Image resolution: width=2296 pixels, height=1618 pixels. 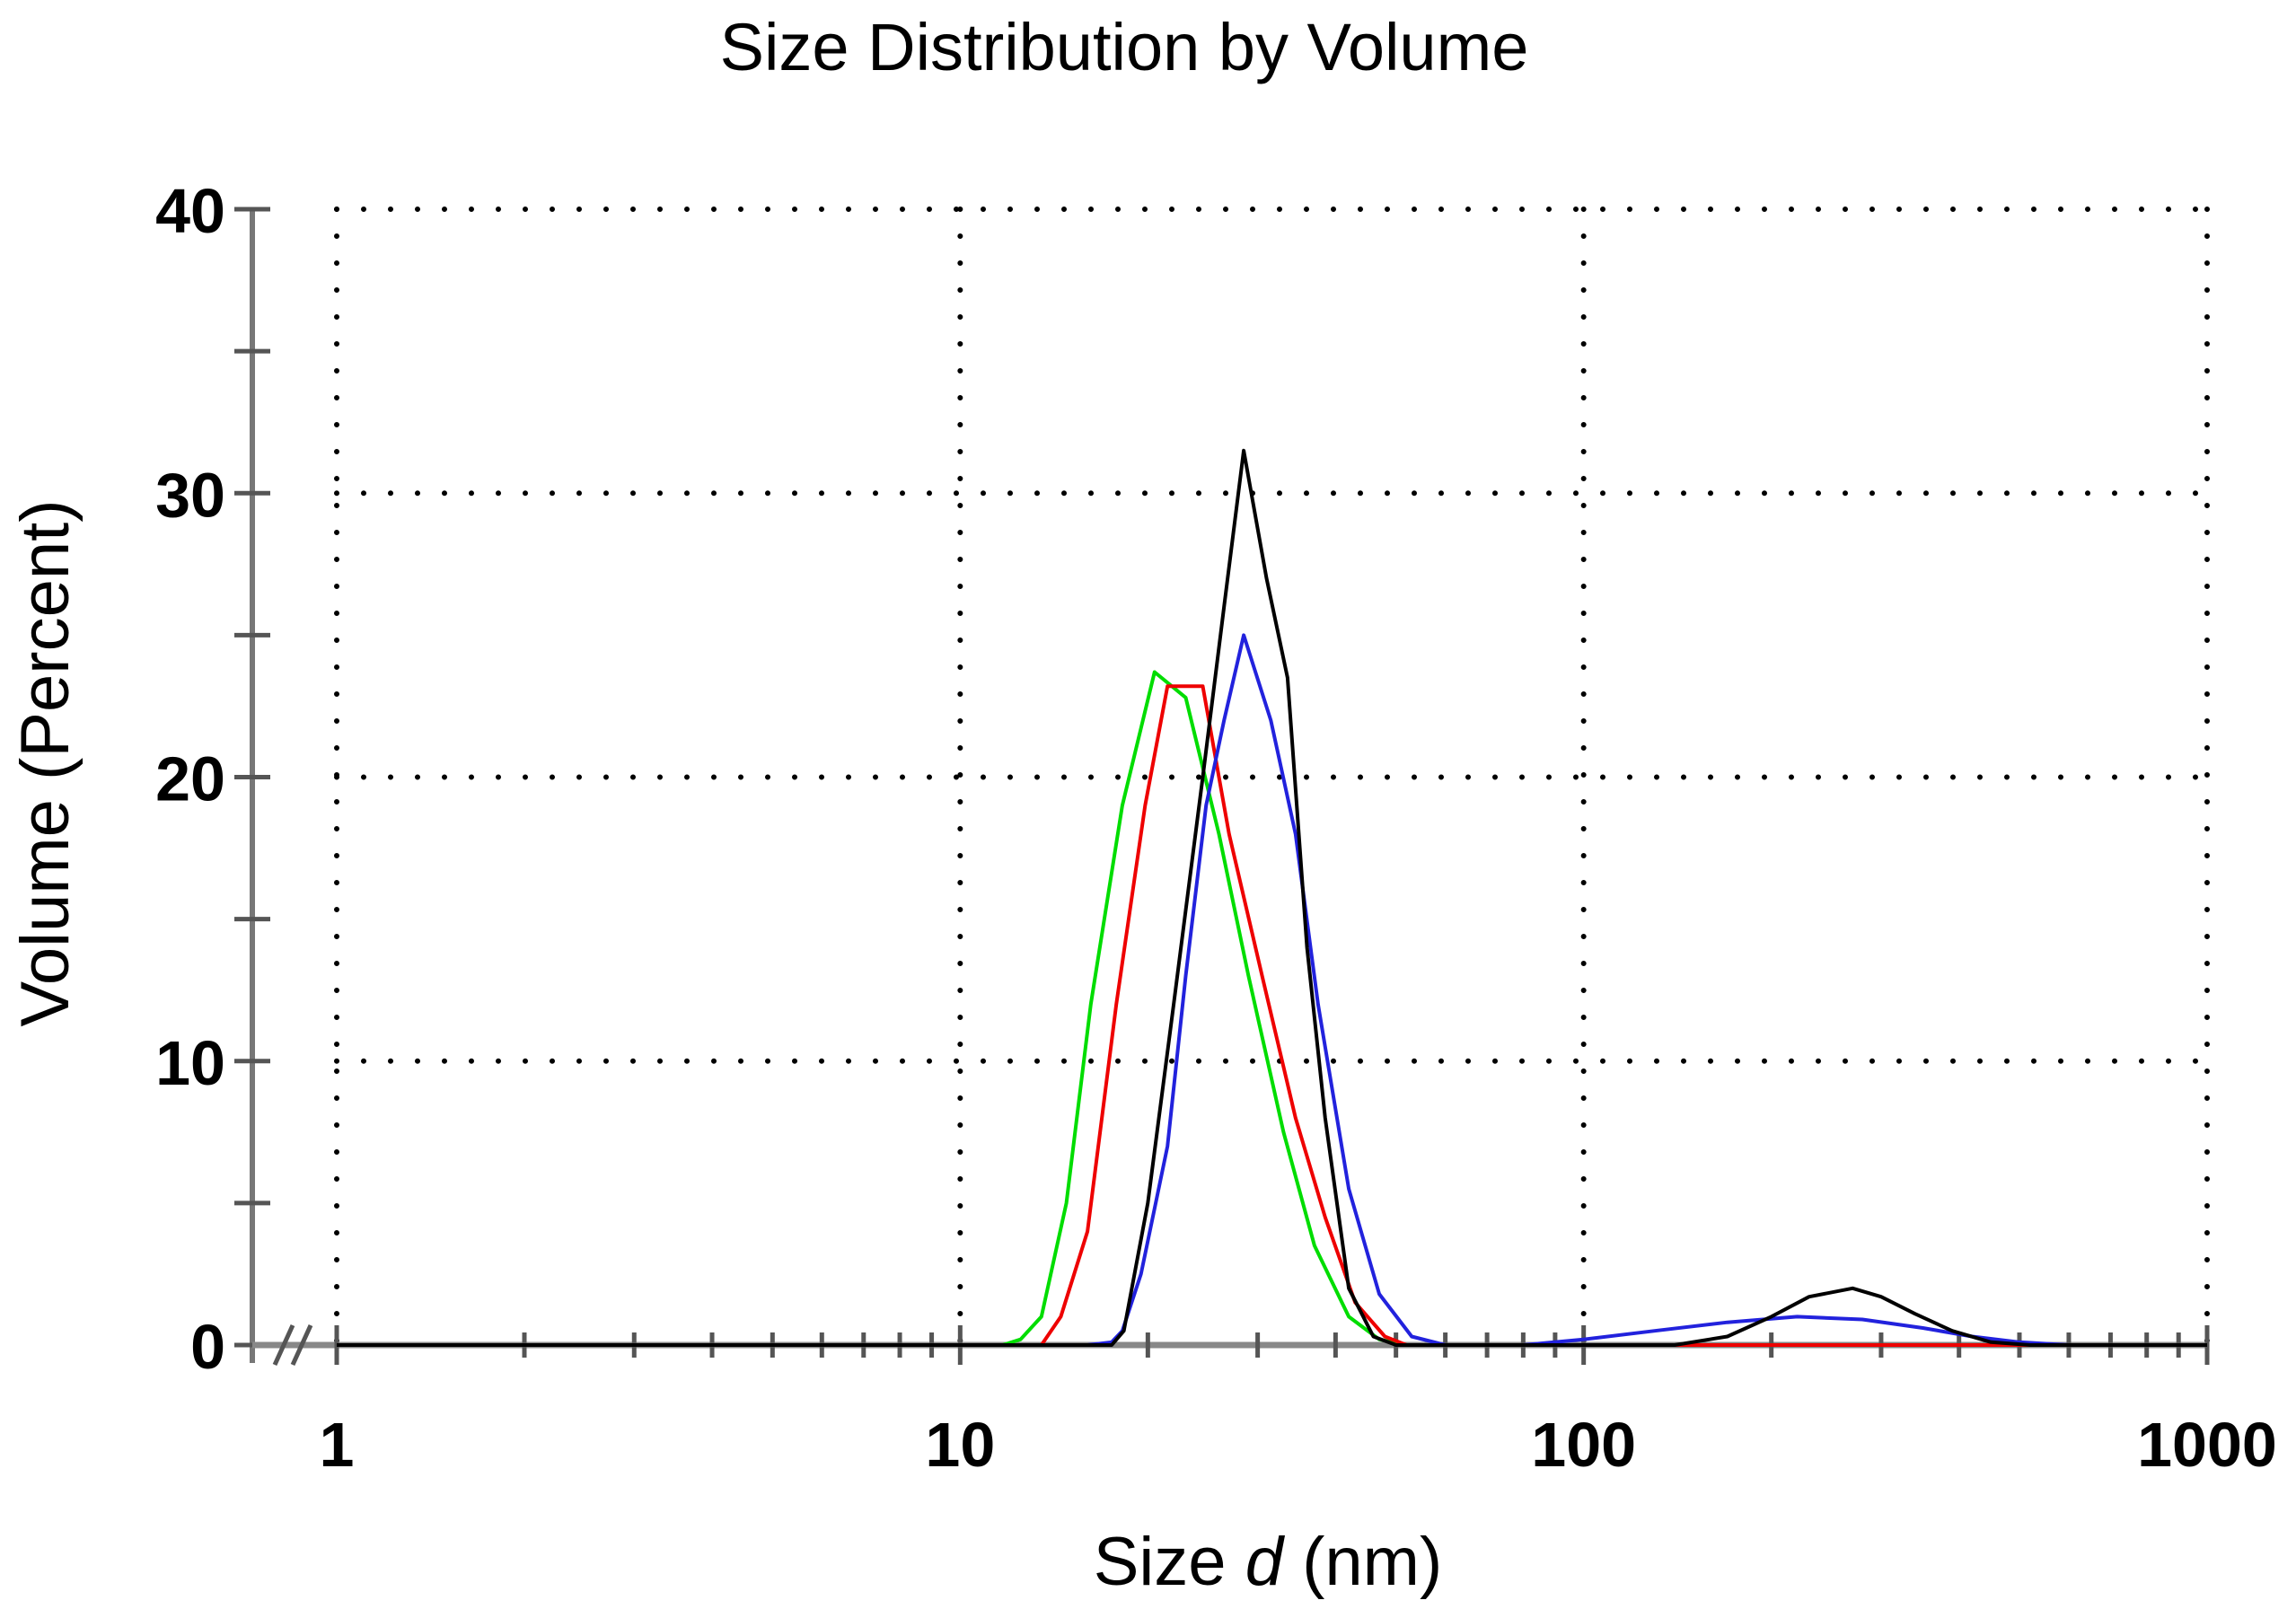 I want to click on x-axis-break-mark, so click(x=292, y=1345).